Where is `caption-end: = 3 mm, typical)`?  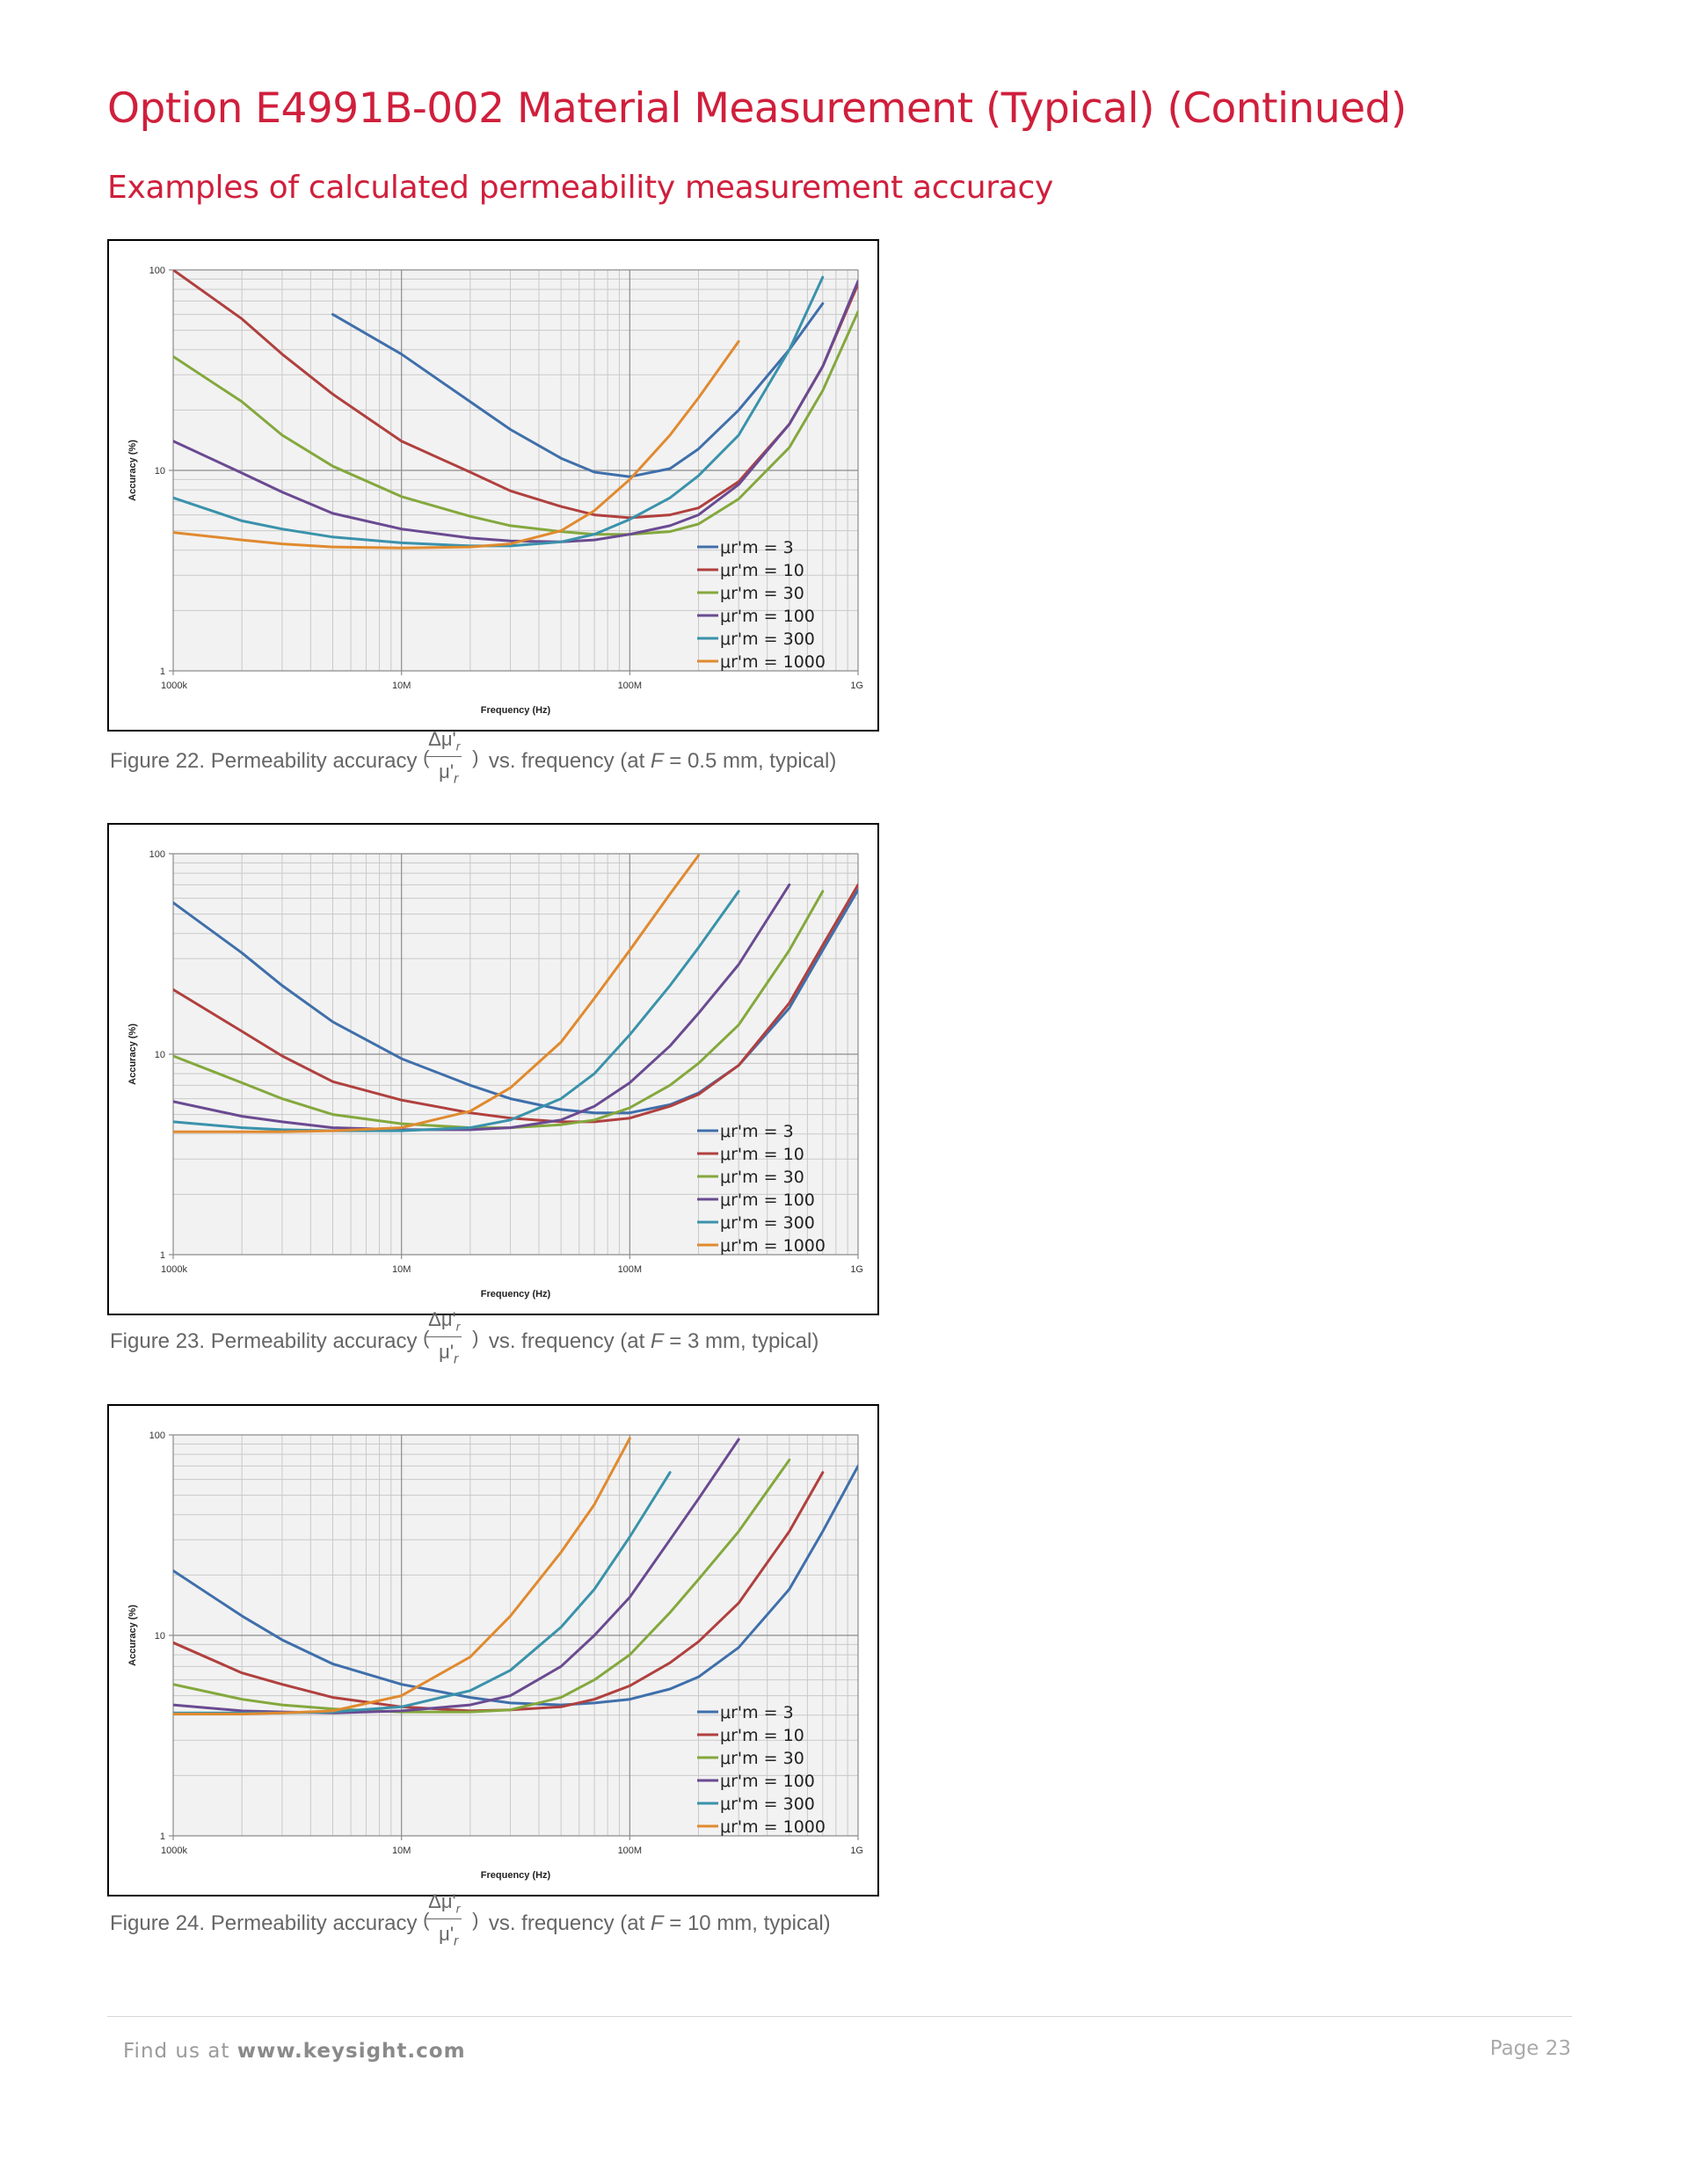
caption-end: = 3 mm, typical) is located at coordinates (744, 1341).